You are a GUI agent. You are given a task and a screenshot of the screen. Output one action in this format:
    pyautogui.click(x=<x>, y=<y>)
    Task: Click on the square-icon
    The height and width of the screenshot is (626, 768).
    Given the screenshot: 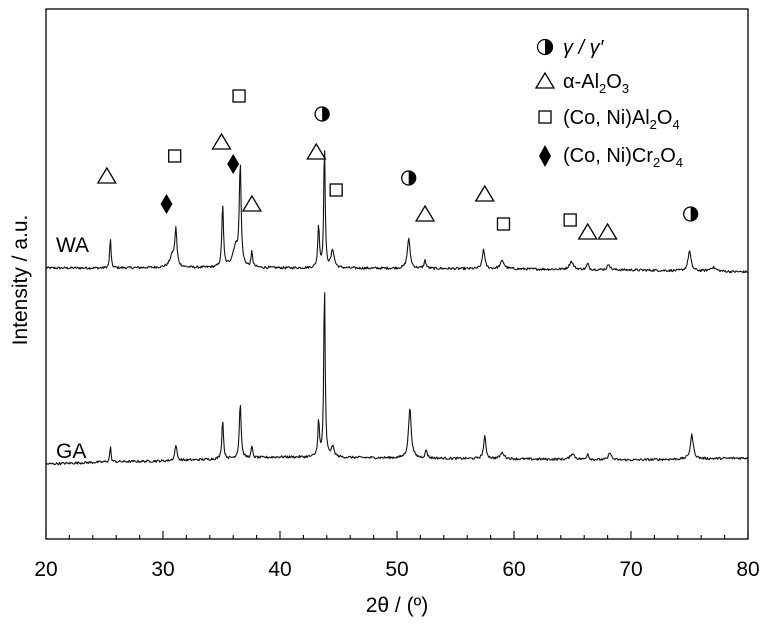 What is the action you would take?
    pyautogui.click(x=545, y=117)
    